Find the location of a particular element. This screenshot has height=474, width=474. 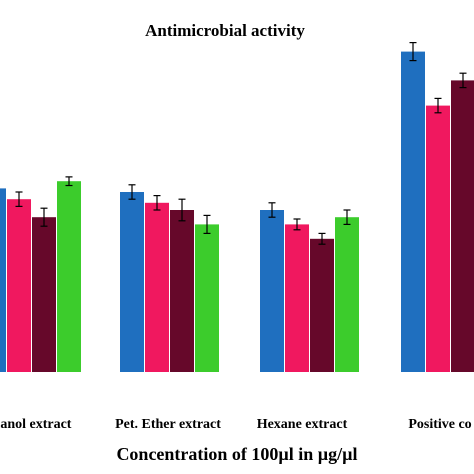

x-tick-label: Pet. Ether extract is located at coordinates (168, 424).